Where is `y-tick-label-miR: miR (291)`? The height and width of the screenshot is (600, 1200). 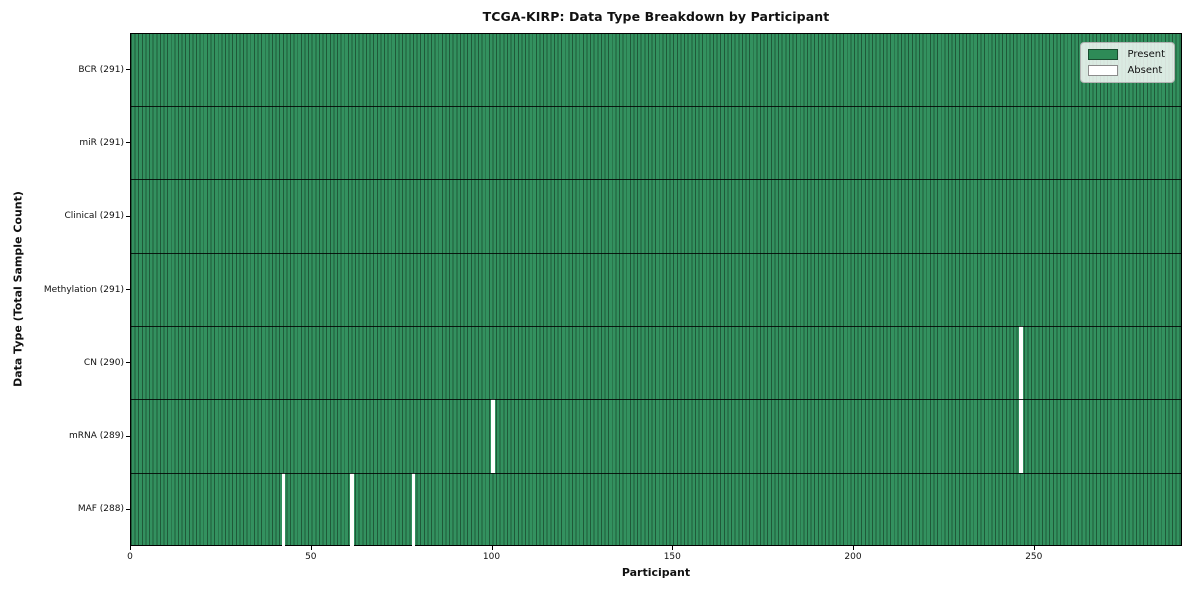
y-tick-label-miR: miR (291) is located at coordinates (101, 142).